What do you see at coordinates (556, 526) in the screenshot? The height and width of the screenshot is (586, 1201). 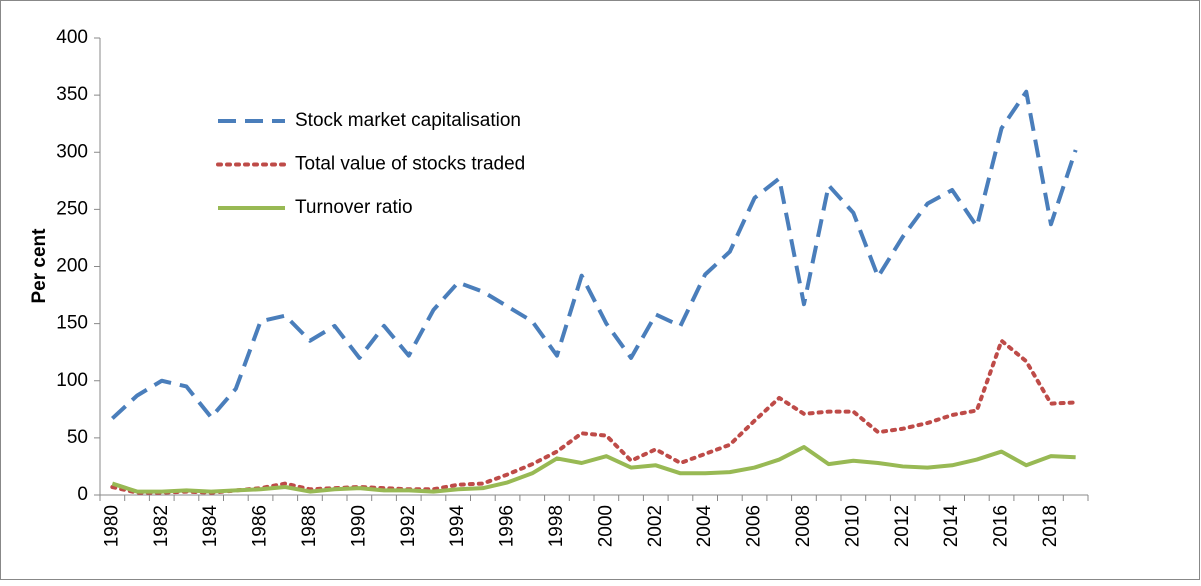 I see `x-tick-label: 1998` at bounding box center [556, 526].